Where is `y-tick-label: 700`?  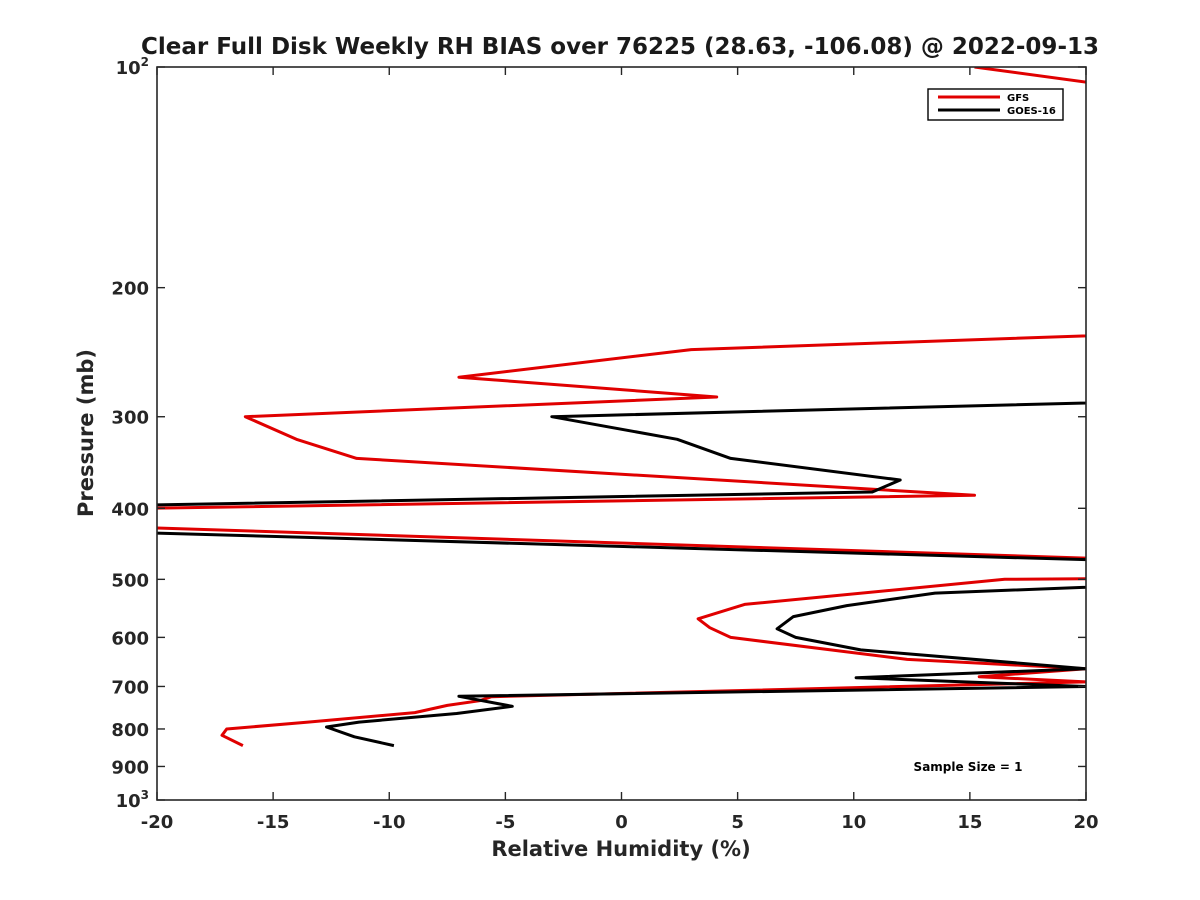
y-tick-label: 700 is located at coordinates (130, 687).